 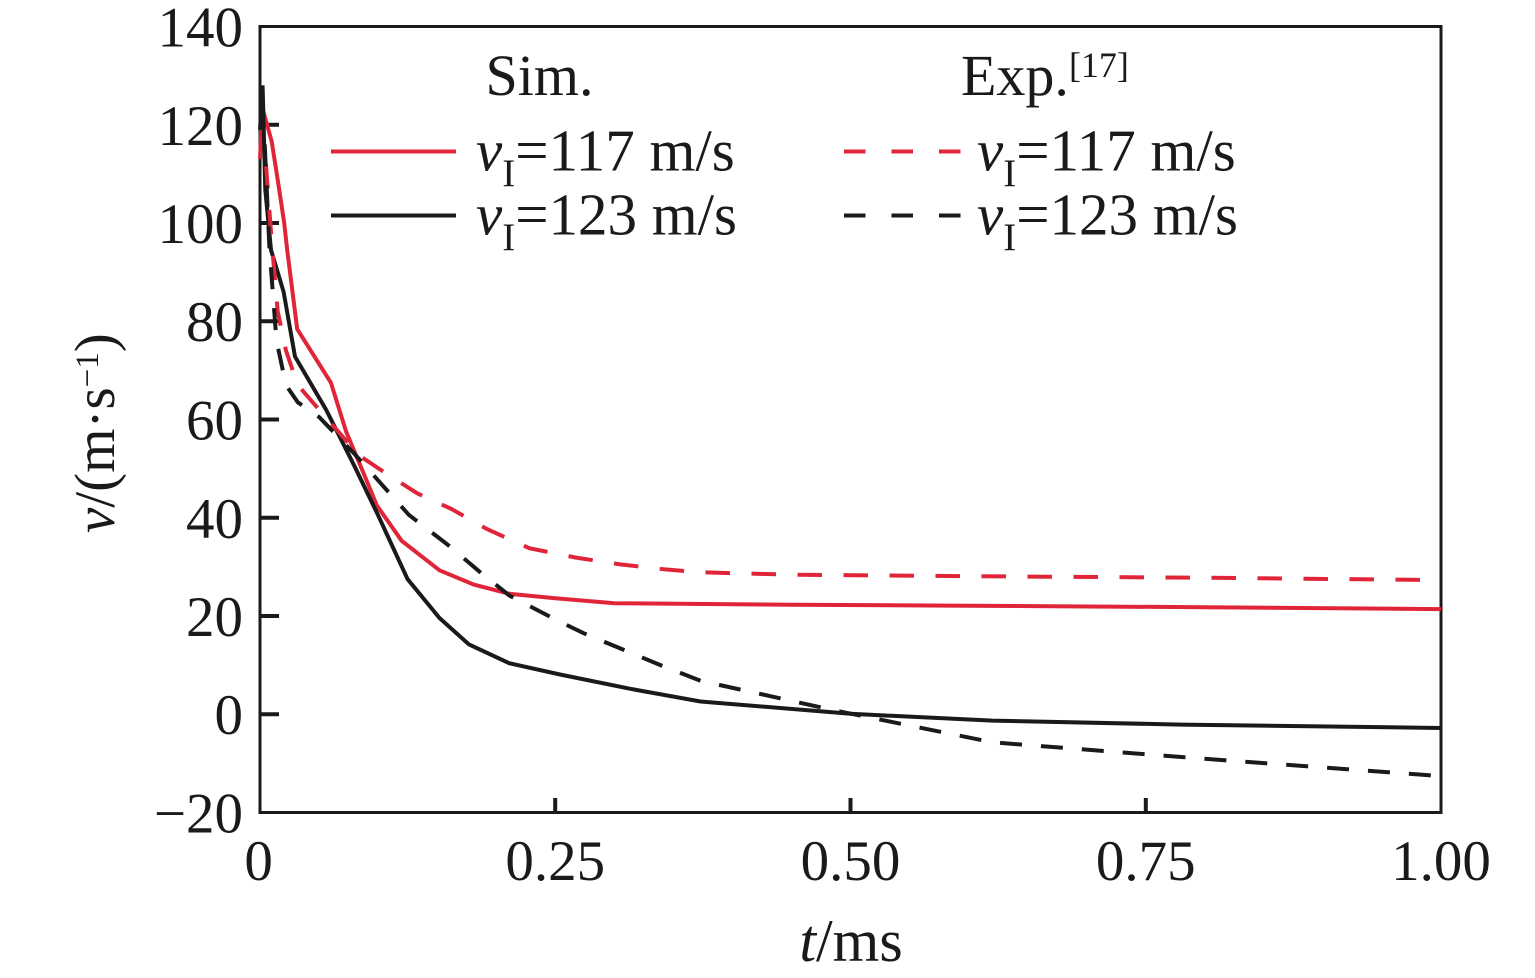 I want to click on svg-text: 0.75, so click(x=1146, y=861).